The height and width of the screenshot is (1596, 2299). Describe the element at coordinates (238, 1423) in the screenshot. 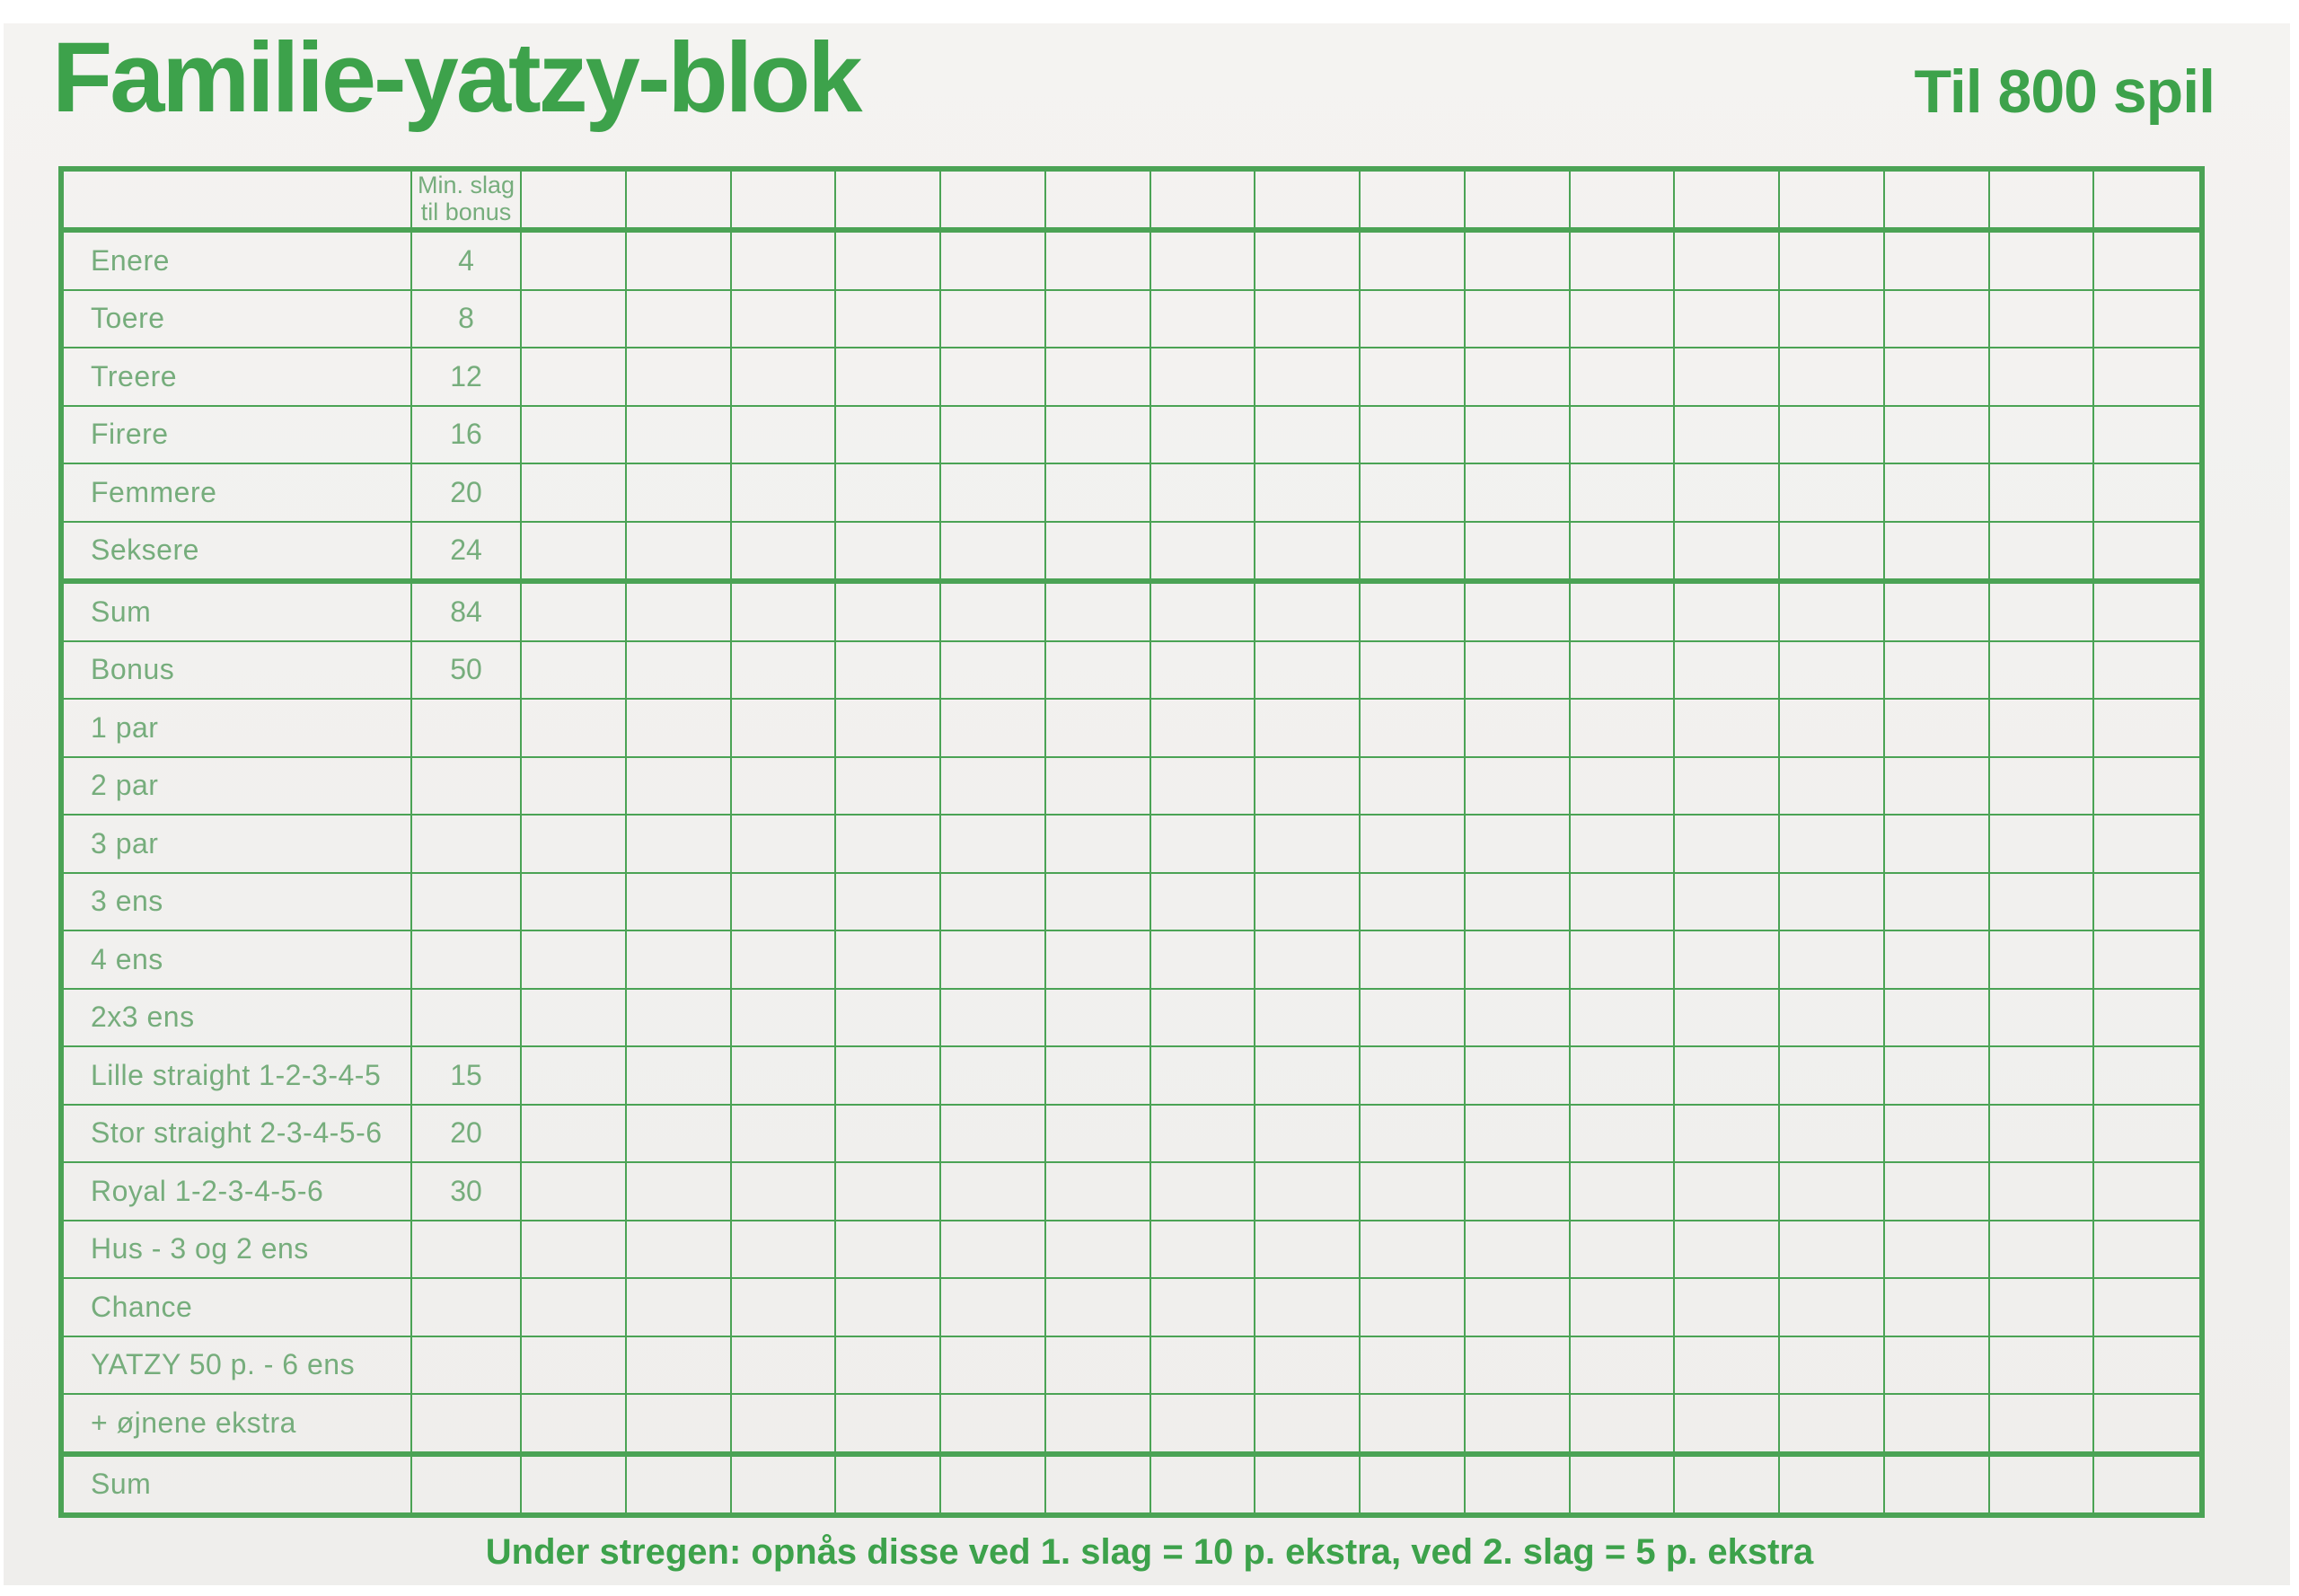

I see `row-label: + øjnene ekstra` at that location.